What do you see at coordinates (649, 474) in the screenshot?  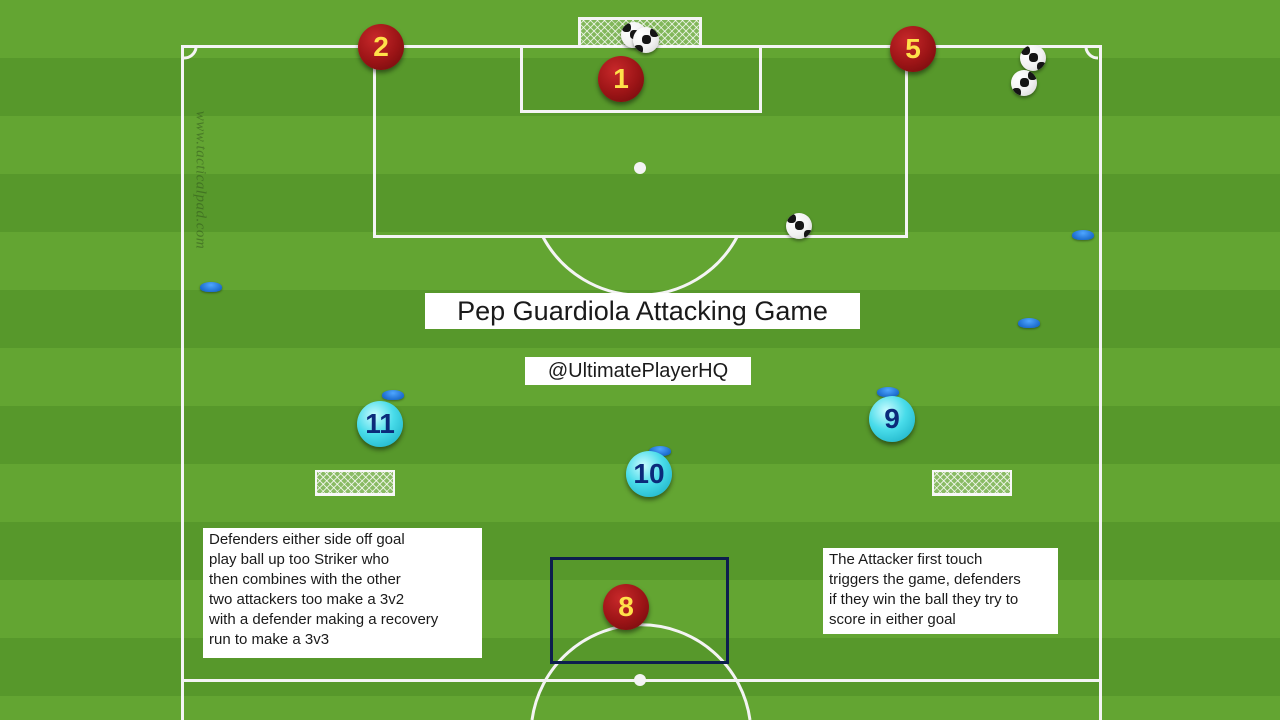 I see `player-attacker-10: 10` at bounding box center [649, 474].